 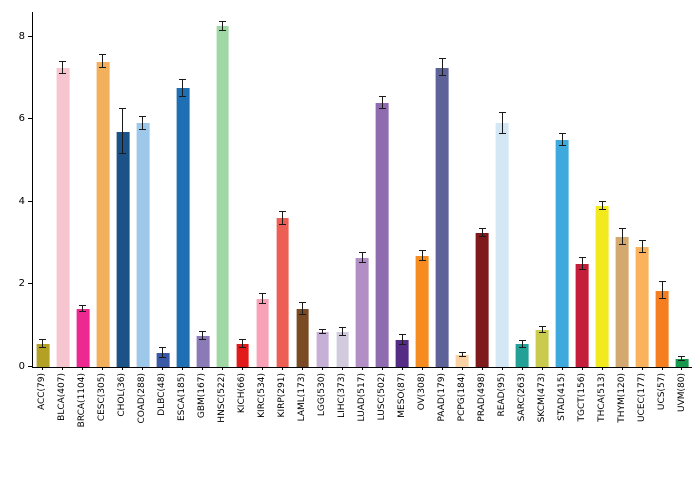 What do you see at coordinates (681, 392) in the screenshot?
I see `x-tick-label: UVM(80)` at bounding box center [681, 392].